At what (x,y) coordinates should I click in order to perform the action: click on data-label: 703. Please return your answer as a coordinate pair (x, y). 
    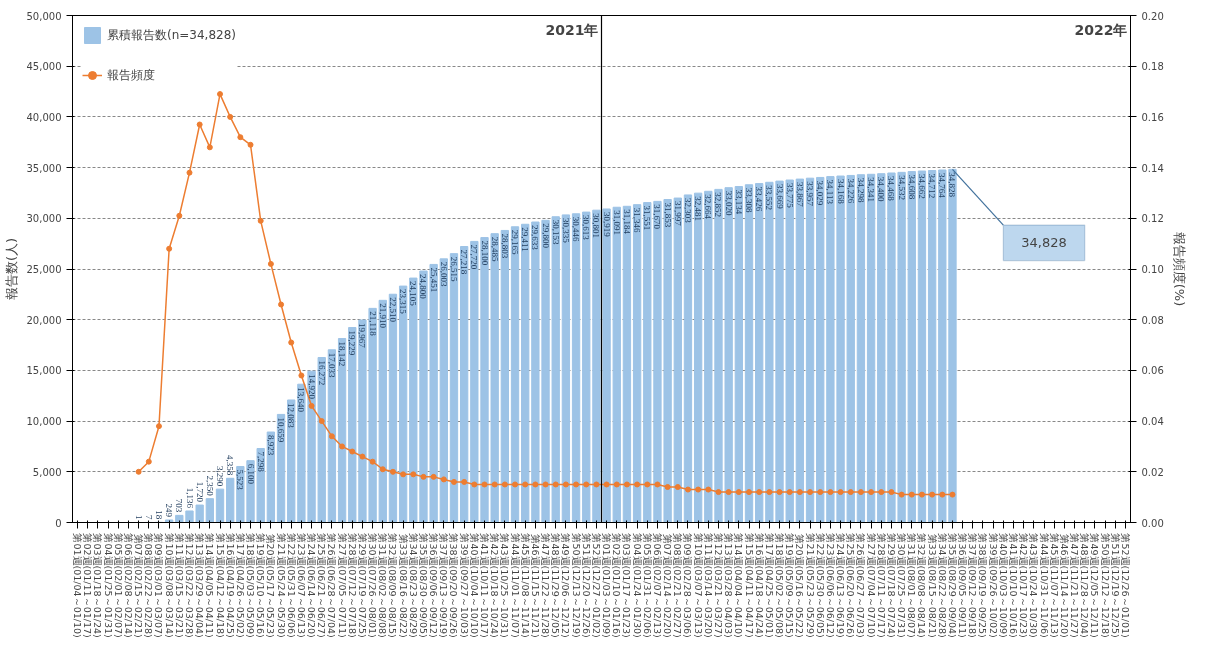
    Looking at the image, I should click on (179, 505).